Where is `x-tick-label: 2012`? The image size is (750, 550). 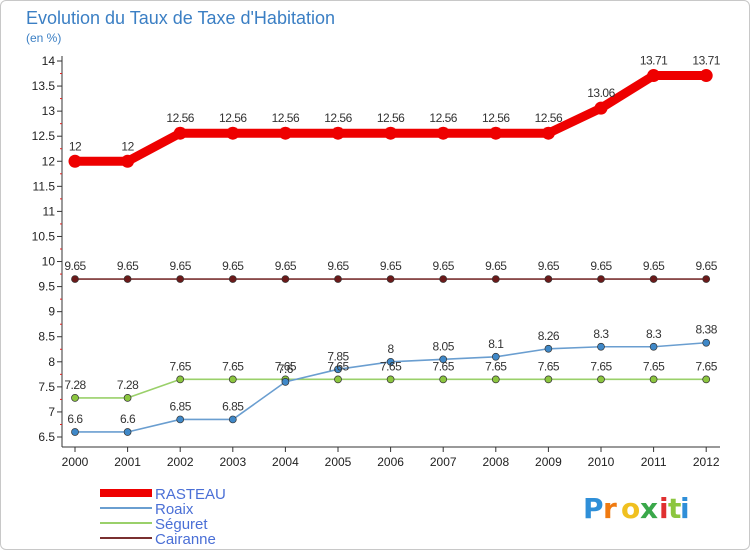
x-tick-label: 2012 is located at coordinates (706, 462).